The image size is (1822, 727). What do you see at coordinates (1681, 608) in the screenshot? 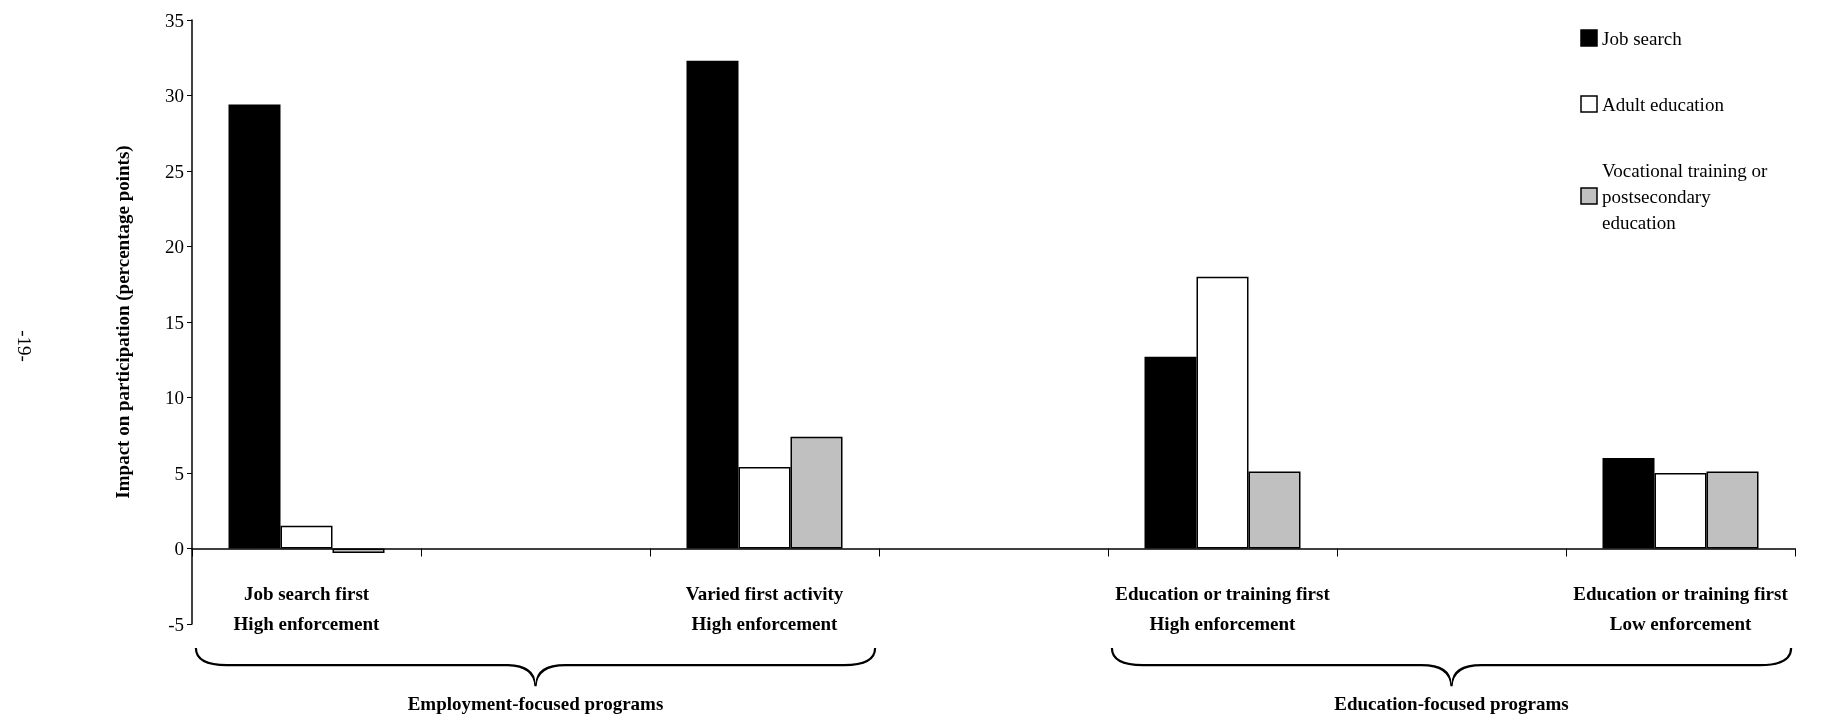
I see `x-tick-label: Education or training first Low enforcement` at bounding box center [1681, 608].